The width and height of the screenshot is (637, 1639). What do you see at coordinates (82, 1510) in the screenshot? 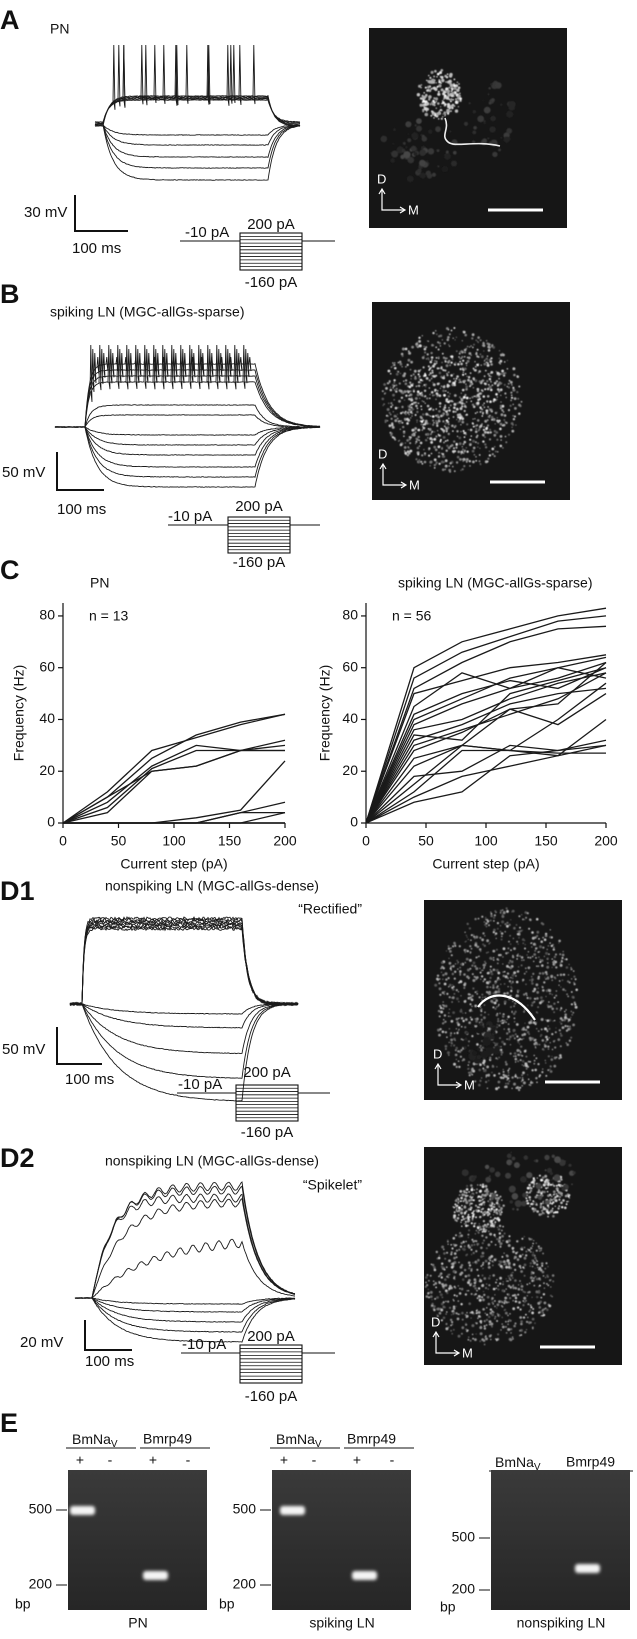
I see `gel-band` at bounding box center [82, 1510].